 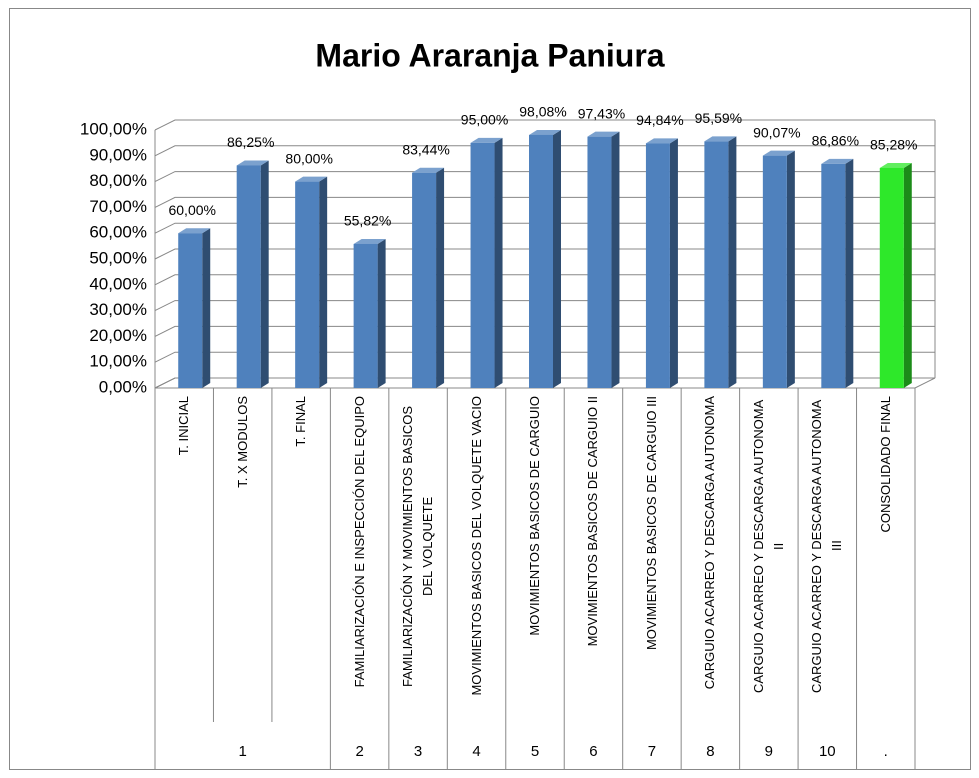 What do you see at coordinates (118, 154) in the screenshot?
I see `y-tick-label: 90,00%` at bounding box center [118, 154].